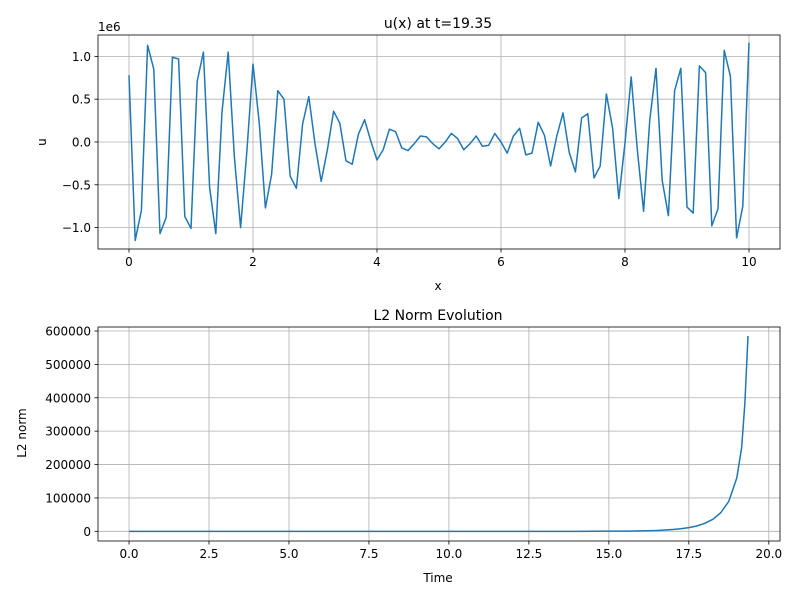  I want to click on x-tick-label: 4, so click(377, 262).